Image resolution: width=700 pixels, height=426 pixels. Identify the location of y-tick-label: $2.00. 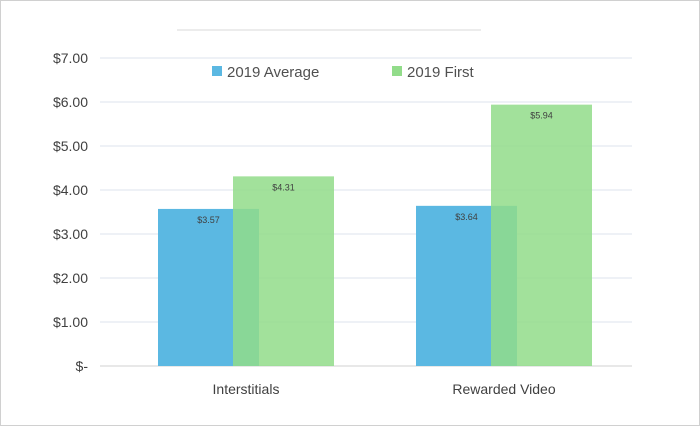
(70, 278).